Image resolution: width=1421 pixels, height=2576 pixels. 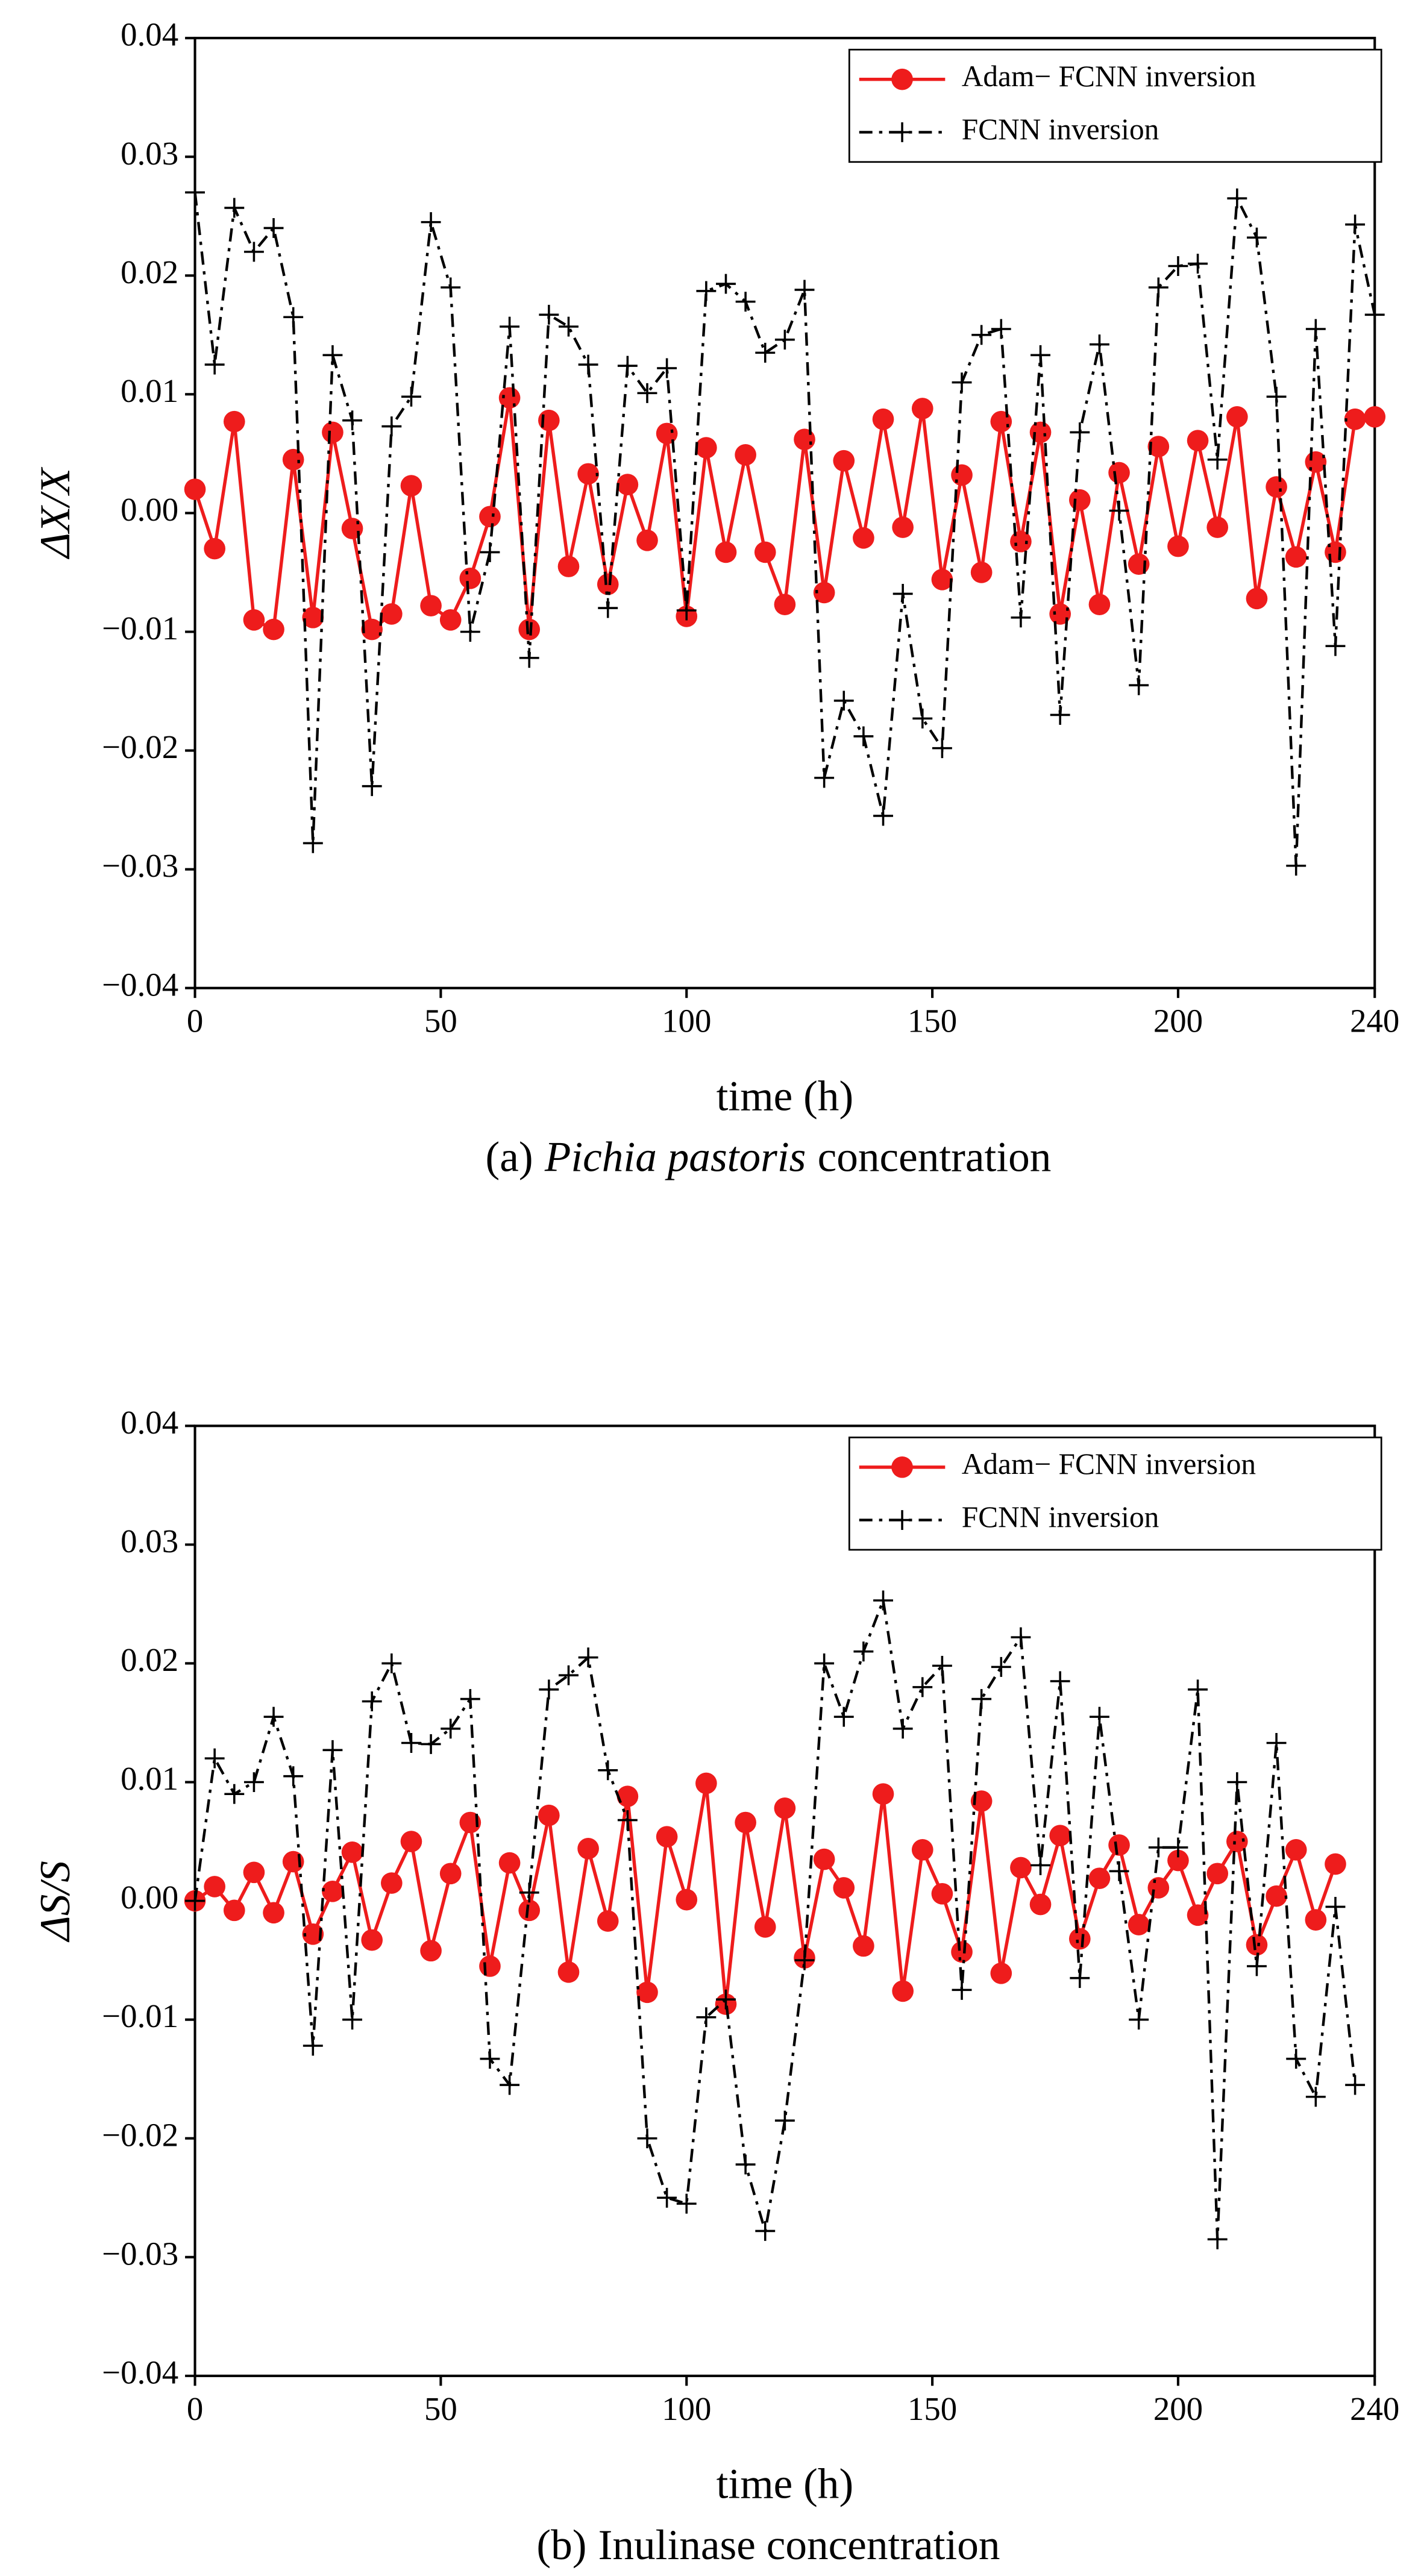 I want to click on x-tick-label: 0, so click(x=195, y=2408).